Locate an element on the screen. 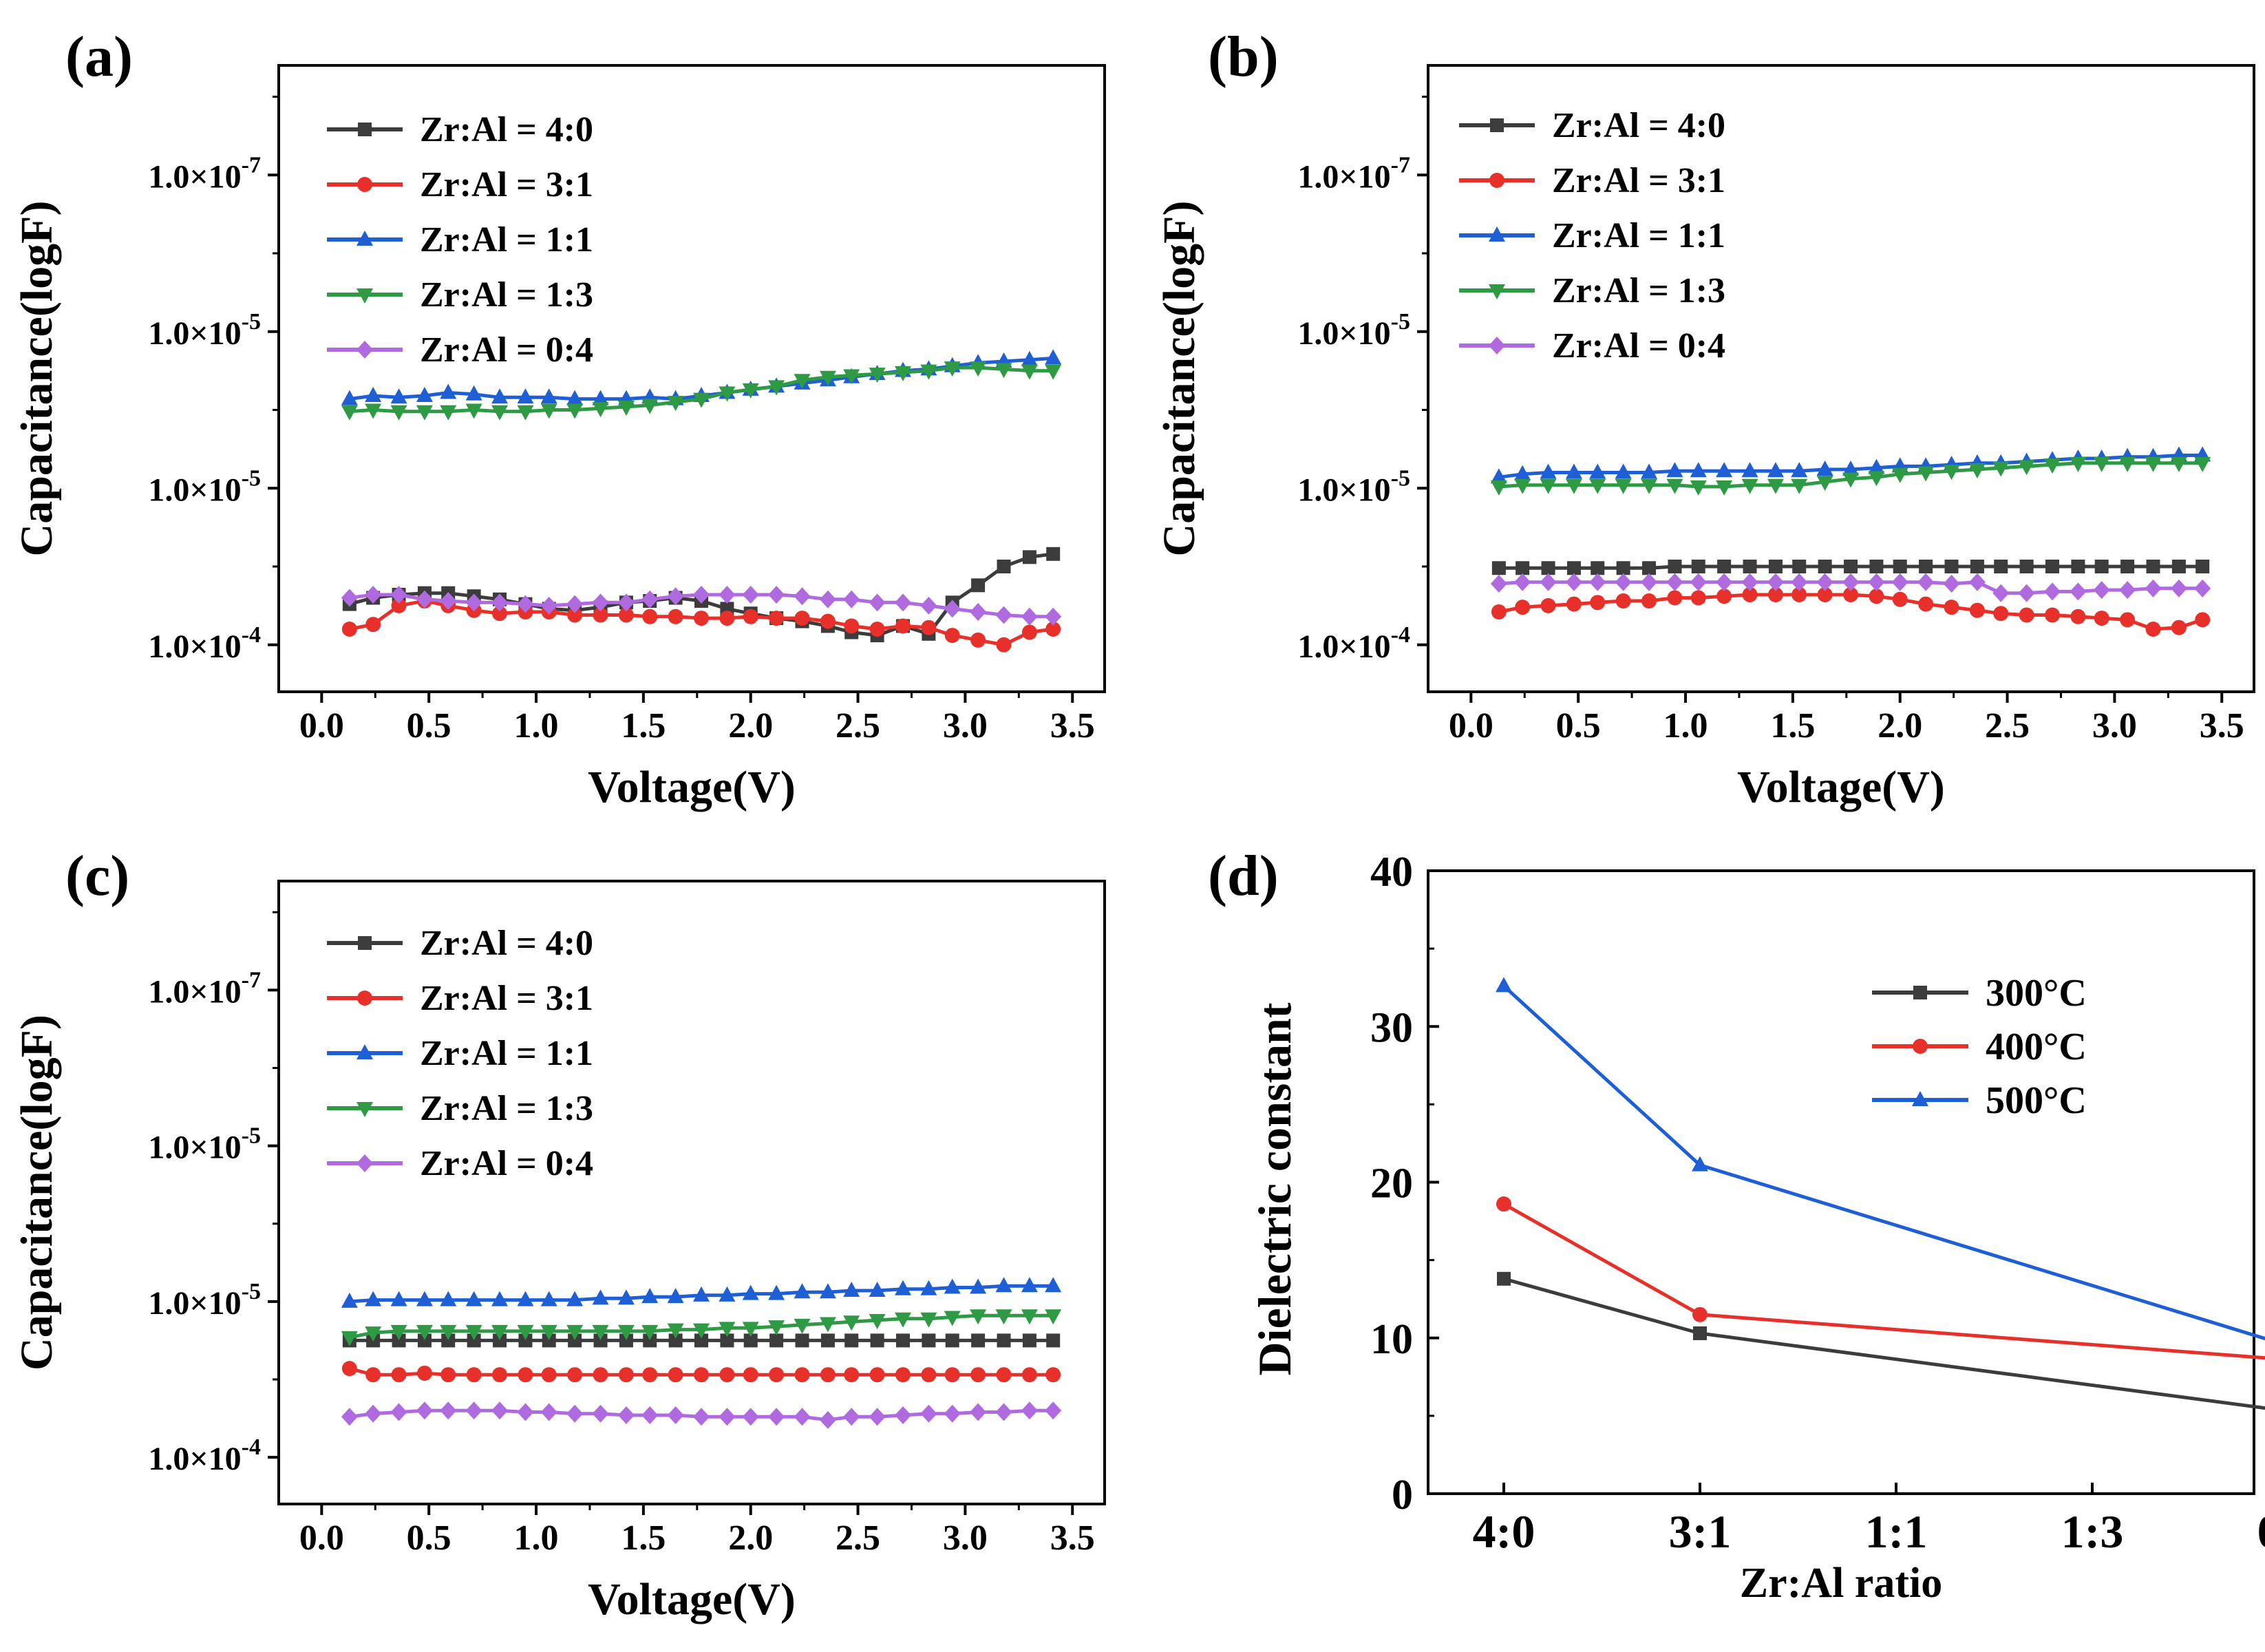 The width and height of the screenshot is (2265, 1652). legend-item-400-c: 400°C is located at coordinates (1980, 1047).